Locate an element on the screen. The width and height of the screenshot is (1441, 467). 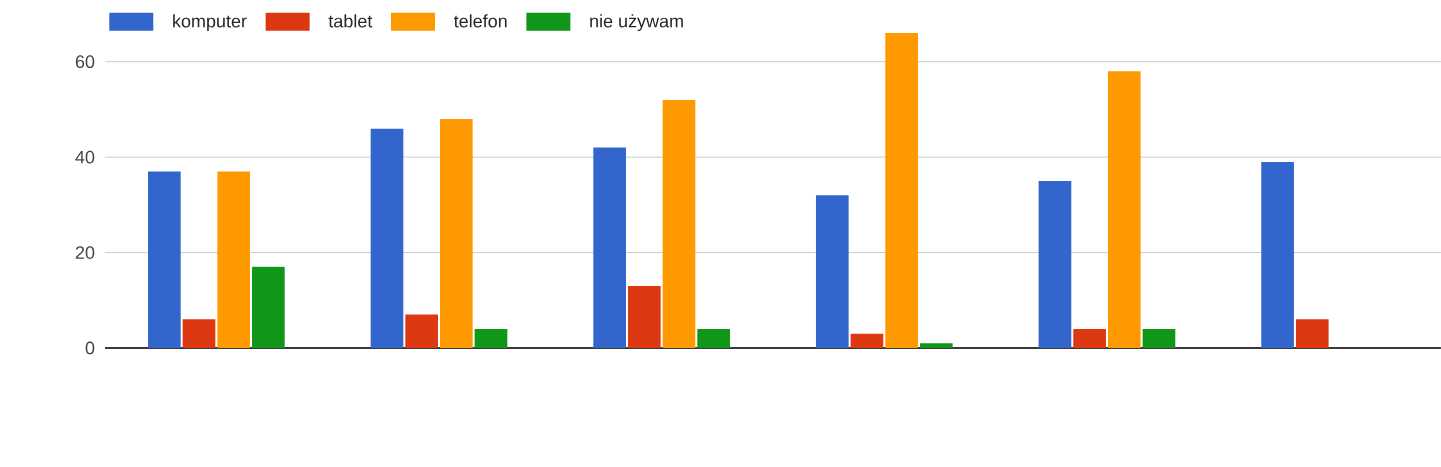
legend-label: komputer is located at coordinates (210, 23).